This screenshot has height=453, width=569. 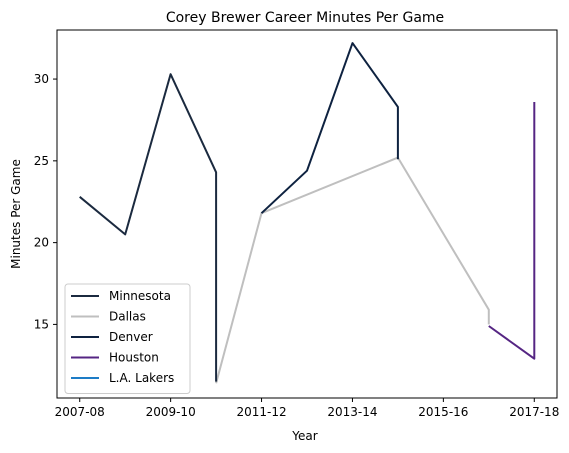 What do you see at coordinates (305, 18) in the screenshot?
I see `chart-title: Corey Brewer Career Minutes Per Game` at bounding box center [305, 18].